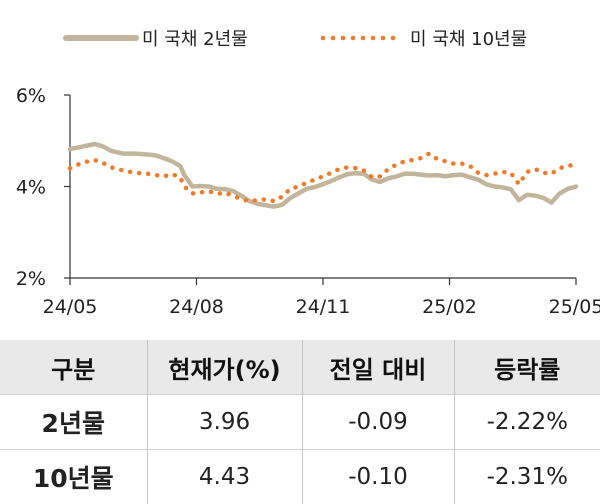  What do you see at coordinates (70, 307) in the screenshot?
I see `x-tick-label: 24/05` at bounding box center [70, 307].